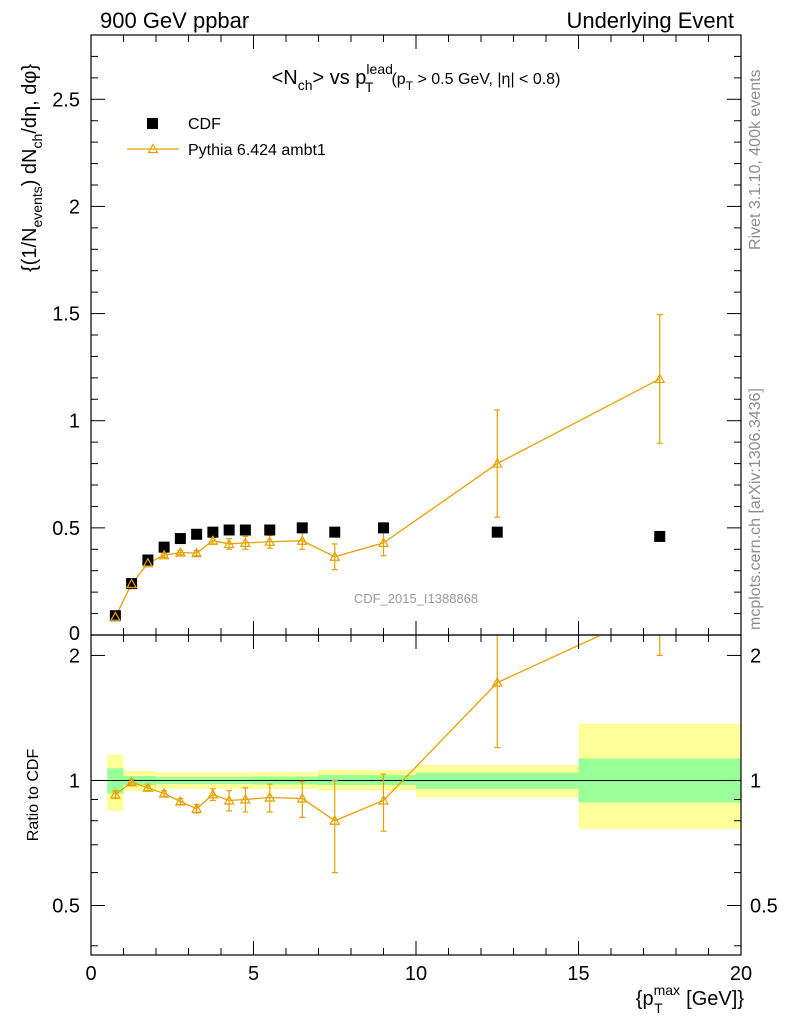  What do you see at coordinates (74, 207) in the screenshot?
I see `main-y-tick-label: 2` at bounding box center [74, 207].